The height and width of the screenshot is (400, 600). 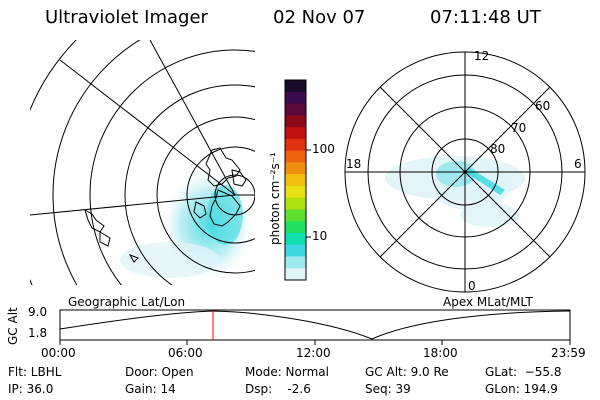 I want to click on timeline-plot, so click(x=315, y=327).